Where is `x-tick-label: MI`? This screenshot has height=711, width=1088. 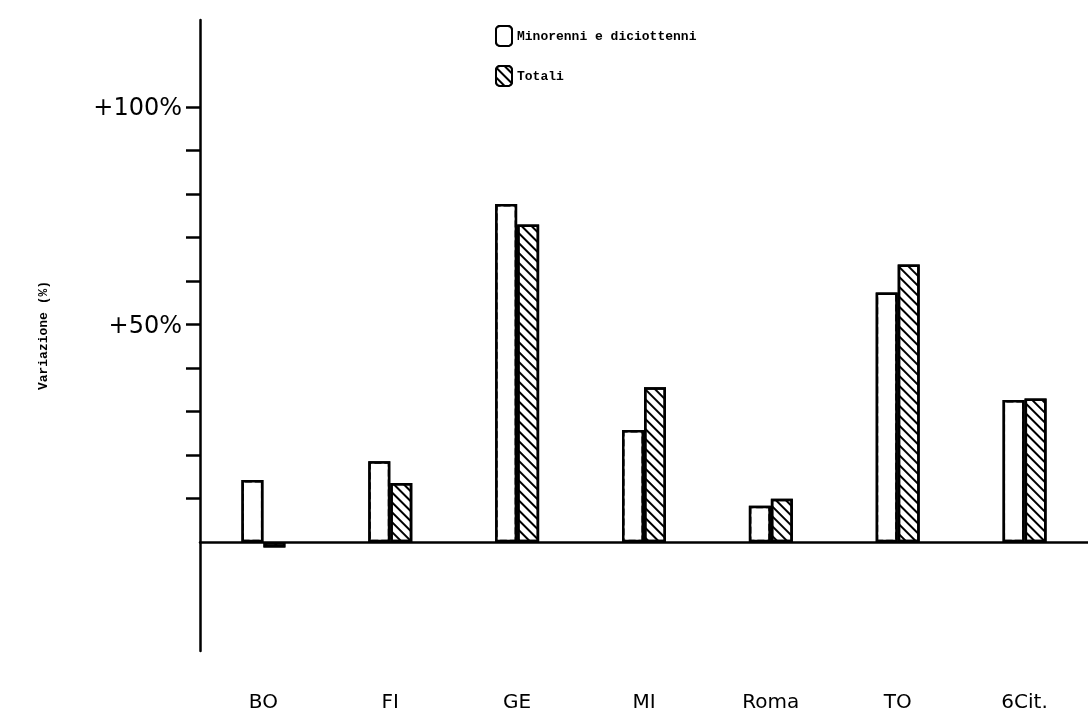
x-tick-label: MI is located at coordinates (644, 700).